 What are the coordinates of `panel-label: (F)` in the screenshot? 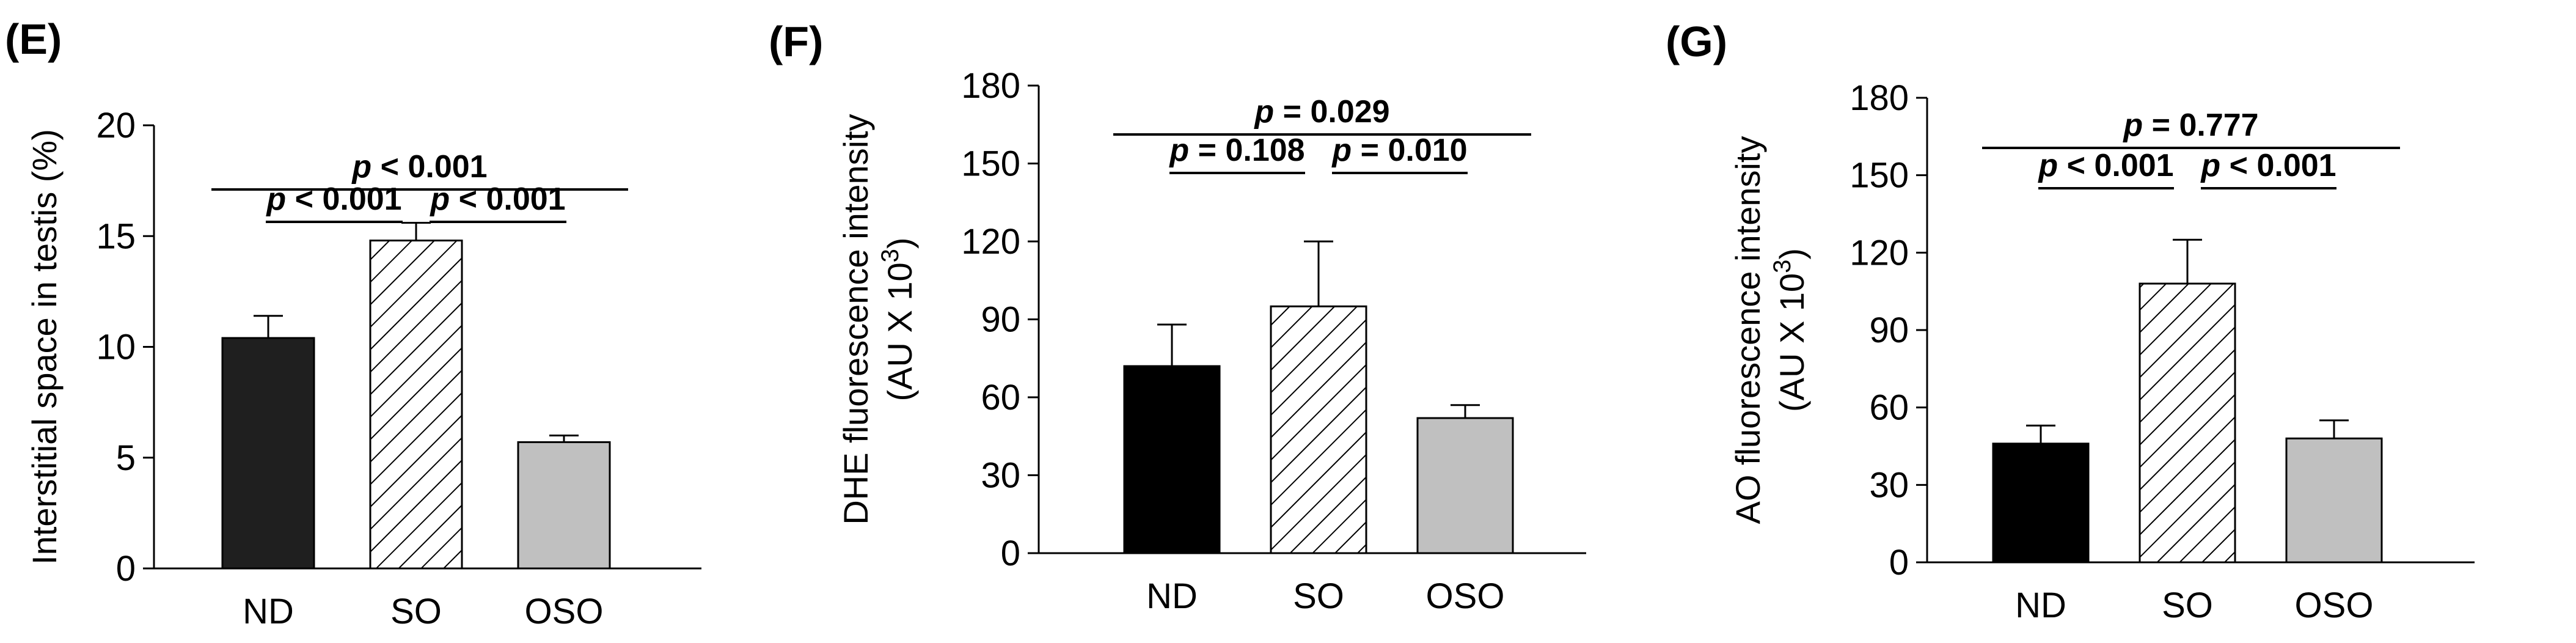 It's located at (796, 41).